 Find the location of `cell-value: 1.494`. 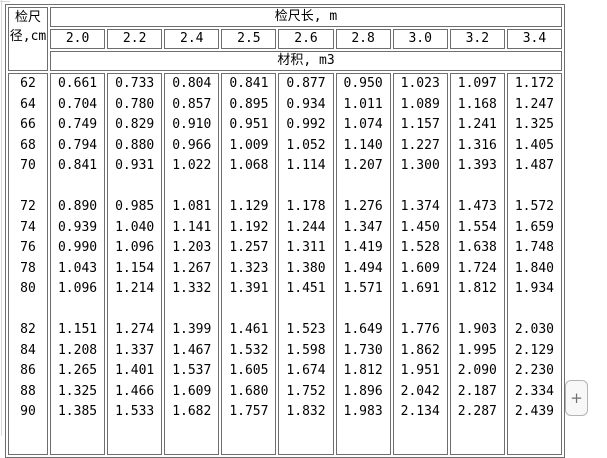

cell-value: 1.494 is located at coordinates (363, 268).